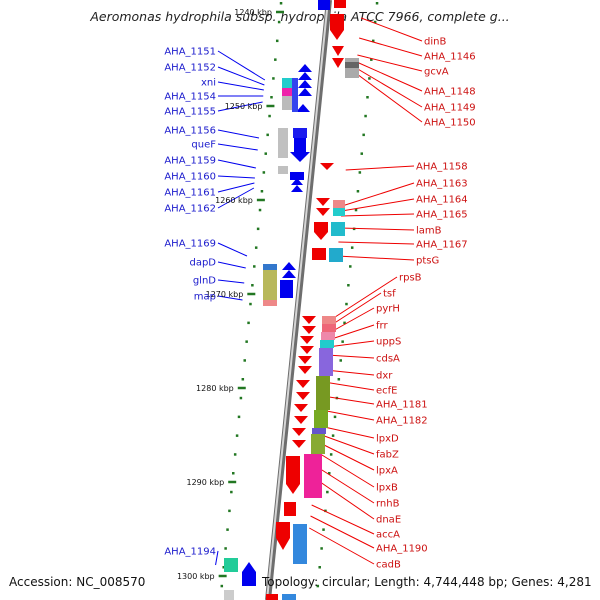  Describe the element at coordinates (202, 263) in the screenshot. I see `gene-label-forward: dapD` at that location.